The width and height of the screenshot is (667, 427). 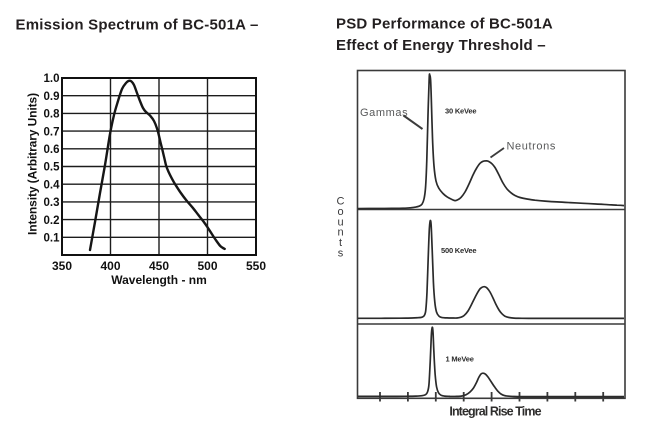 I want to click on svg-text: 0.1, so click(x=52, y=239).